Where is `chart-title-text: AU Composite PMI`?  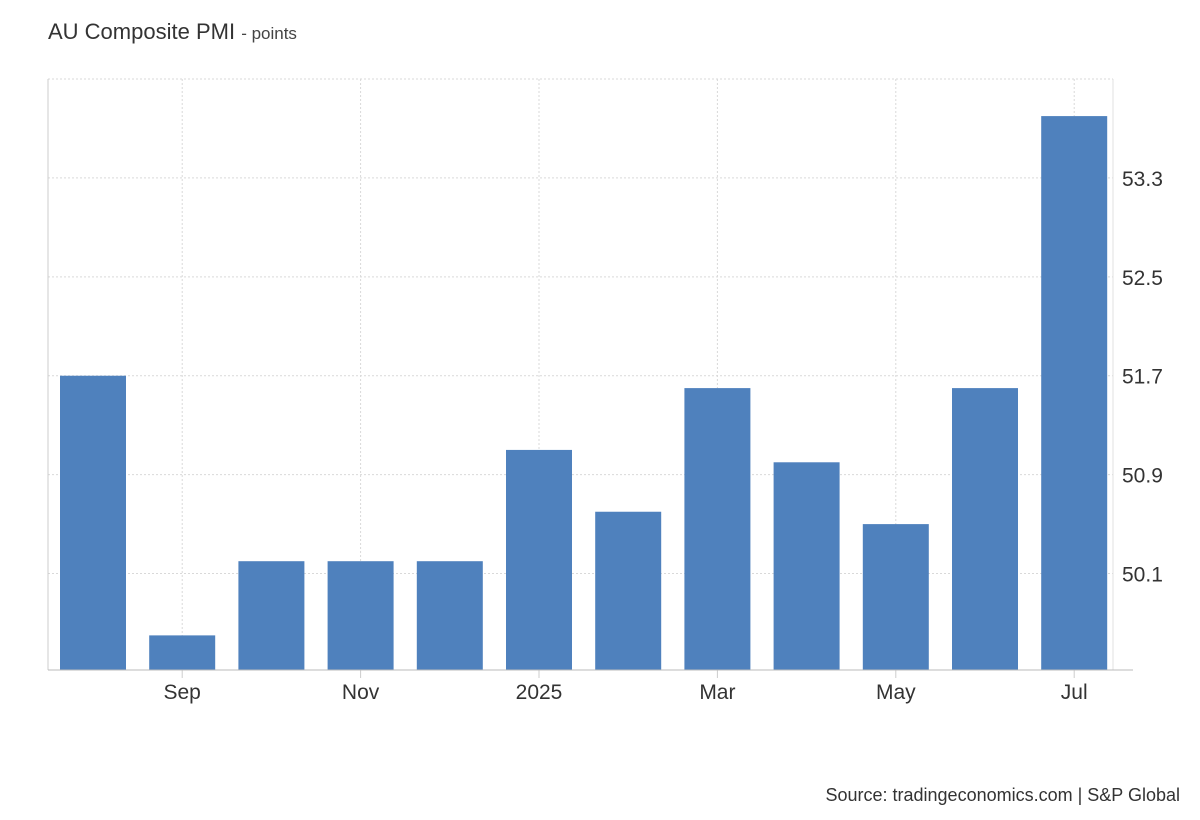 chart-title-text: AU Composite PMI is located at coordinates (142, 31).